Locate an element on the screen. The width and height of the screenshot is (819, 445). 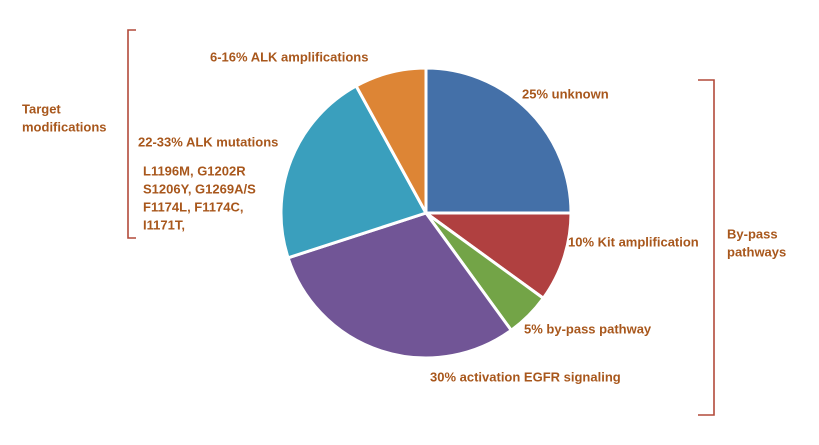
group-label: By-pass is located at coordinates (752, 233).